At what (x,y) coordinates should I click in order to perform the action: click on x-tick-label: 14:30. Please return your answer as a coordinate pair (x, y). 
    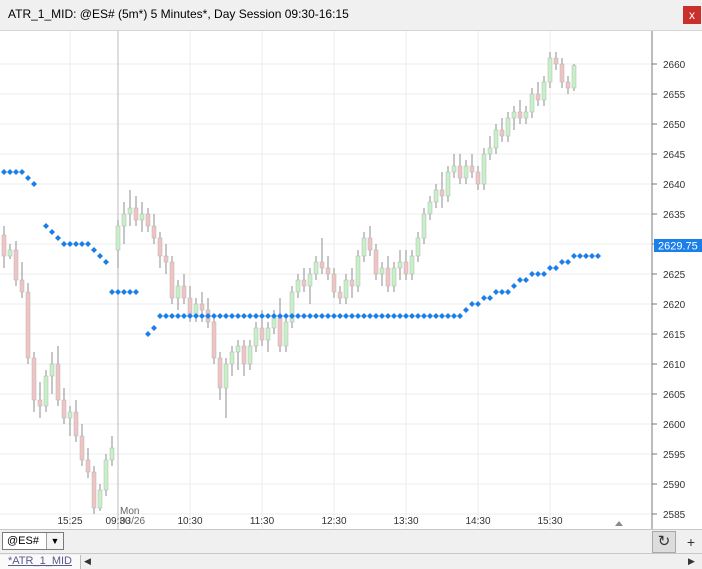
    Looking at the image, I should click on (477, 521).